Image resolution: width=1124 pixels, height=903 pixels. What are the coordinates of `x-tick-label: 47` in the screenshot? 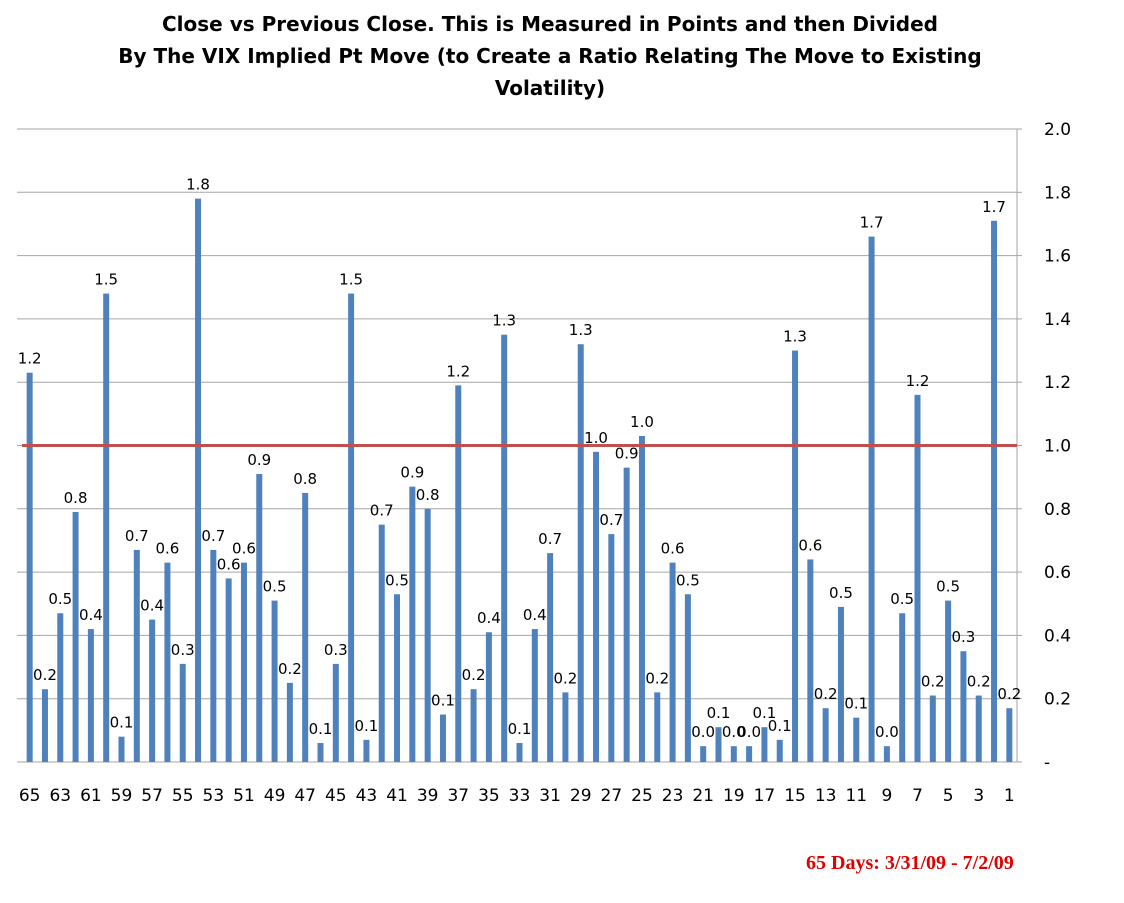 It's located at (305, 796).